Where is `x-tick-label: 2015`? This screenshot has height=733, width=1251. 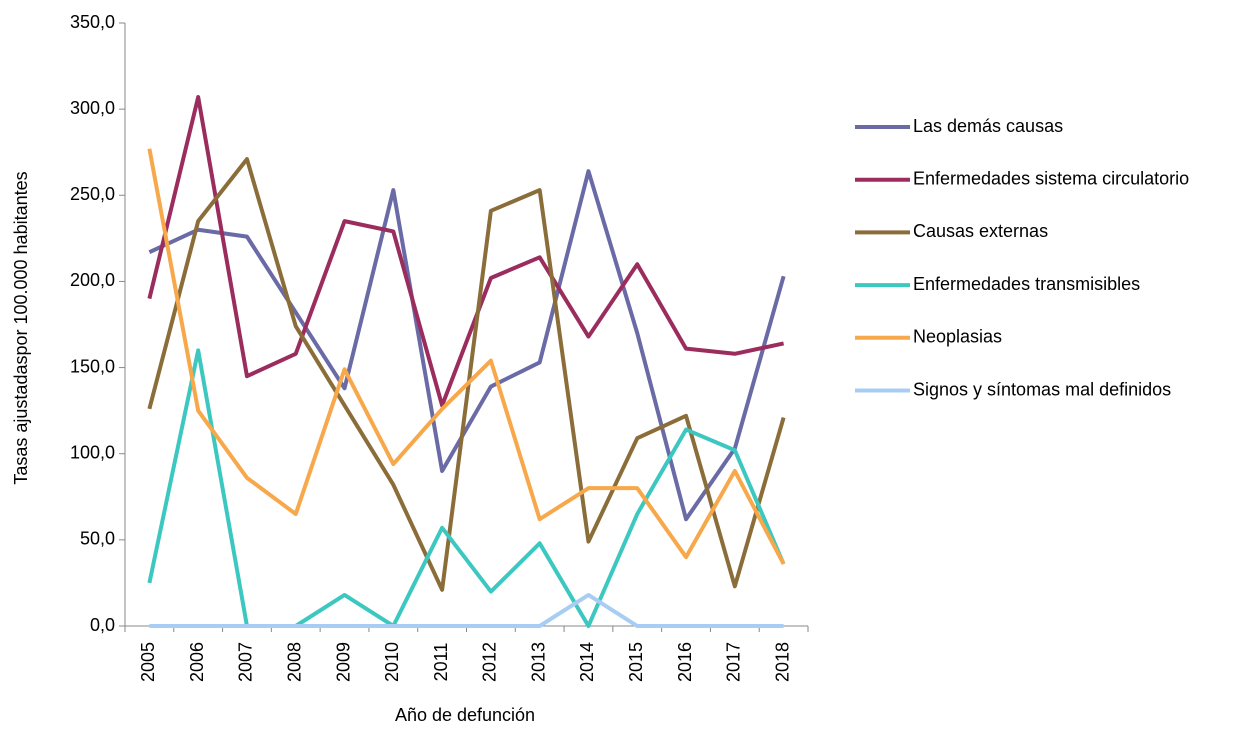
x-tick-label: 2015 is located at coordinates (636, 662).